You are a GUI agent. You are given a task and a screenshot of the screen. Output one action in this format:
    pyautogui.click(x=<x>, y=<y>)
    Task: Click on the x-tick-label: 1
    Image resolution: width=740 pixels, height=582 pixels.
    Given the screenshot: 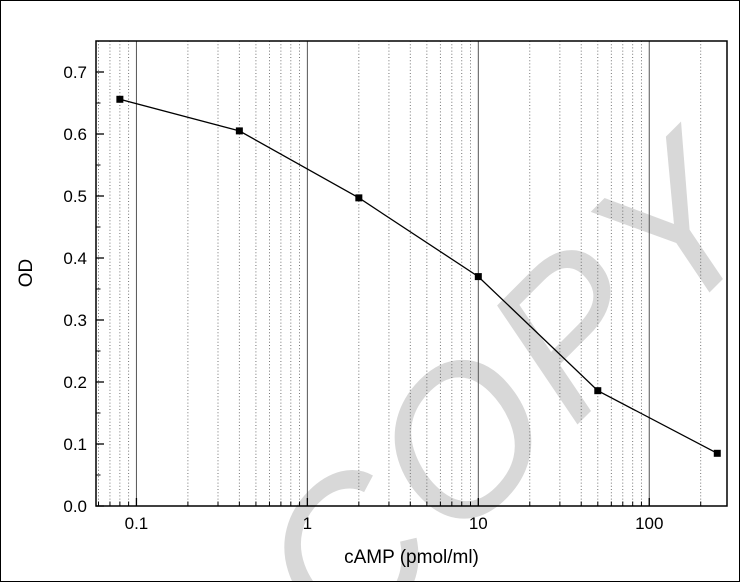 What is the action you would take?
    pyautogui.click(x=307, y=523)
    